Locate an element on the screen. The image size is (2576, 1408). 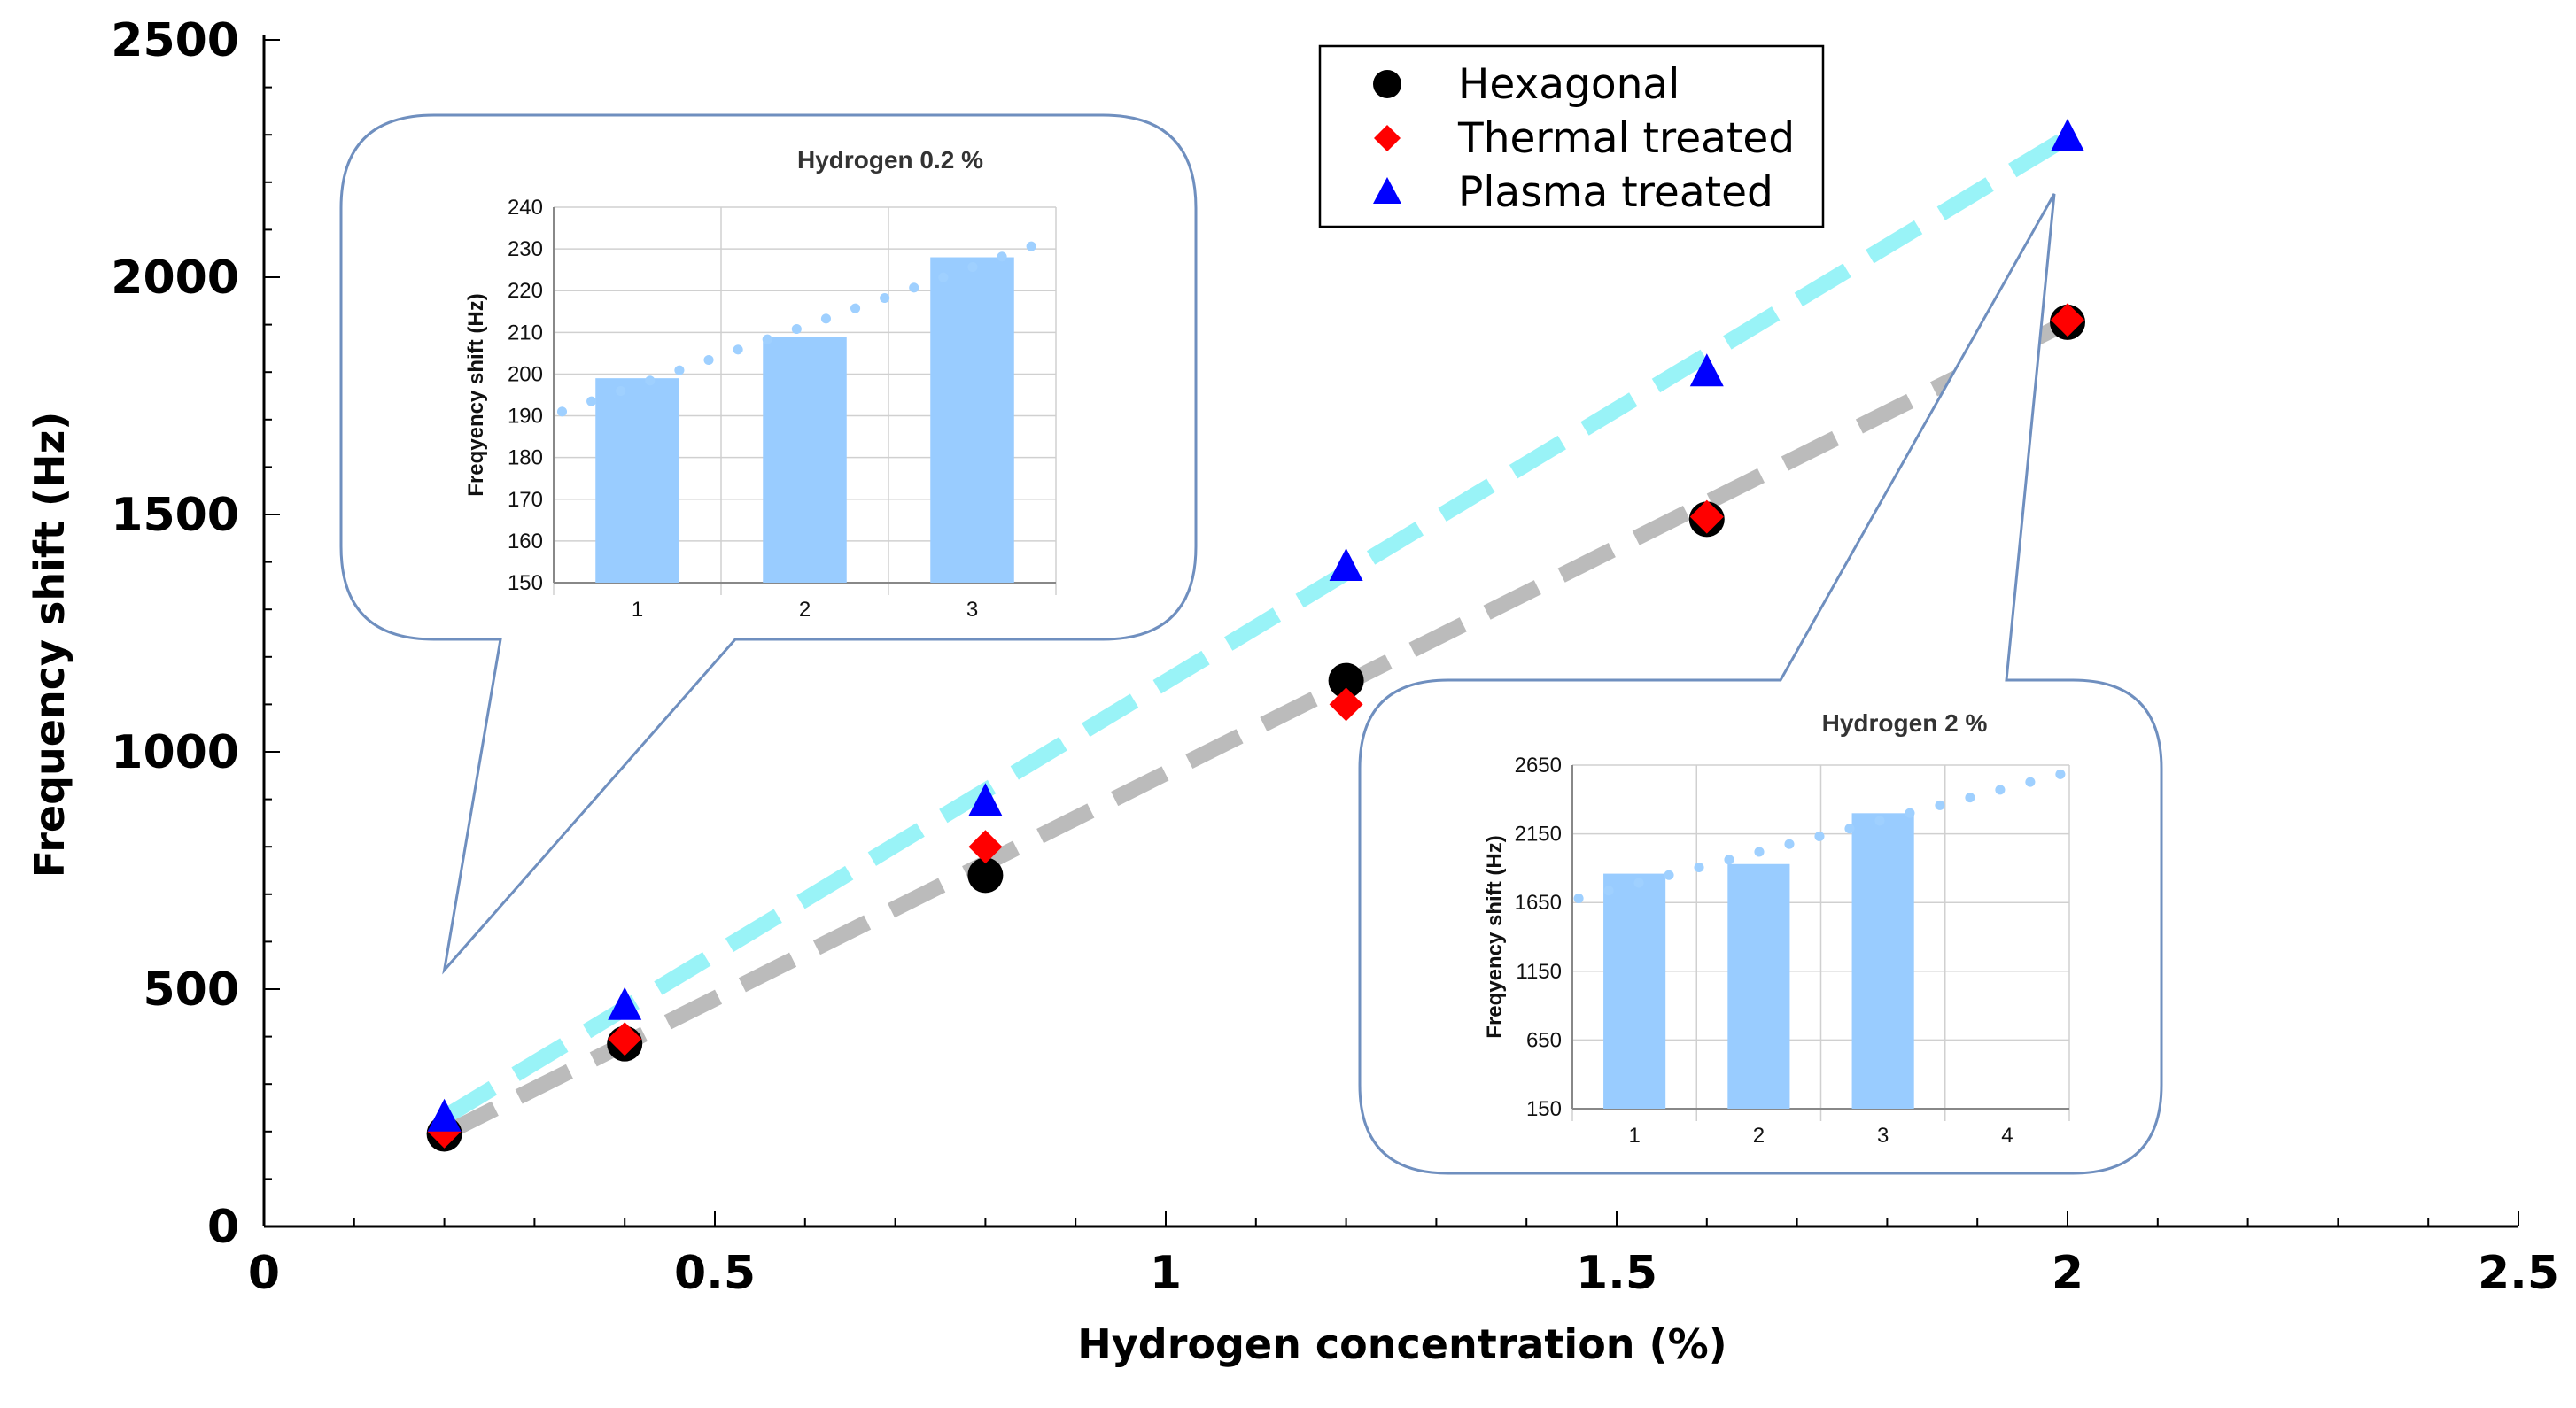
x-tick-label: 1 is located at coordinates (1166, 1273).